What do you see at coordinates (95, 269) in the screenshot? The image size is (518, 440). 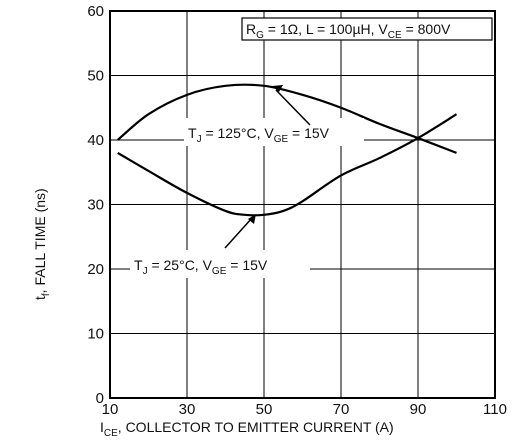 I see `y-tick-label: 20` at bounding box center [95, 269].